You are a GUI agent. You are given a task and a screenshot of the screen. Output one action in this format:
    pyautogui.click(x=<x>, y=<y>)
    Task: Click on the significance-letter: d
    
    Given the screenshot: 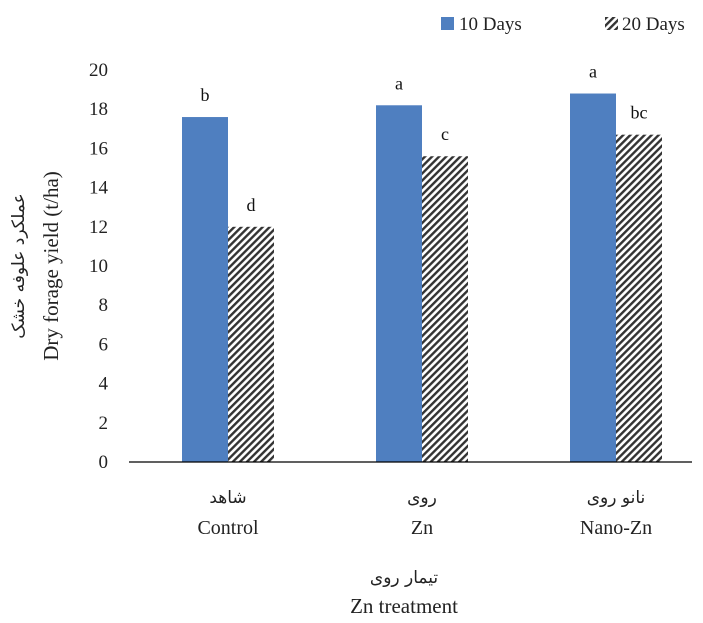 What is the action you would take?
    pyautogui.click(x=251, y=205)
    